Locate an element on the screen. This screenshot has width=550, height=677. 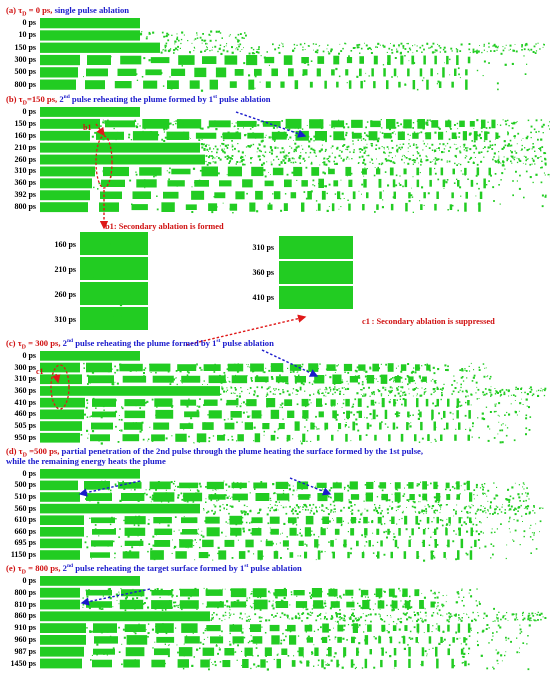
material-base is located at coordinates (60, 592).